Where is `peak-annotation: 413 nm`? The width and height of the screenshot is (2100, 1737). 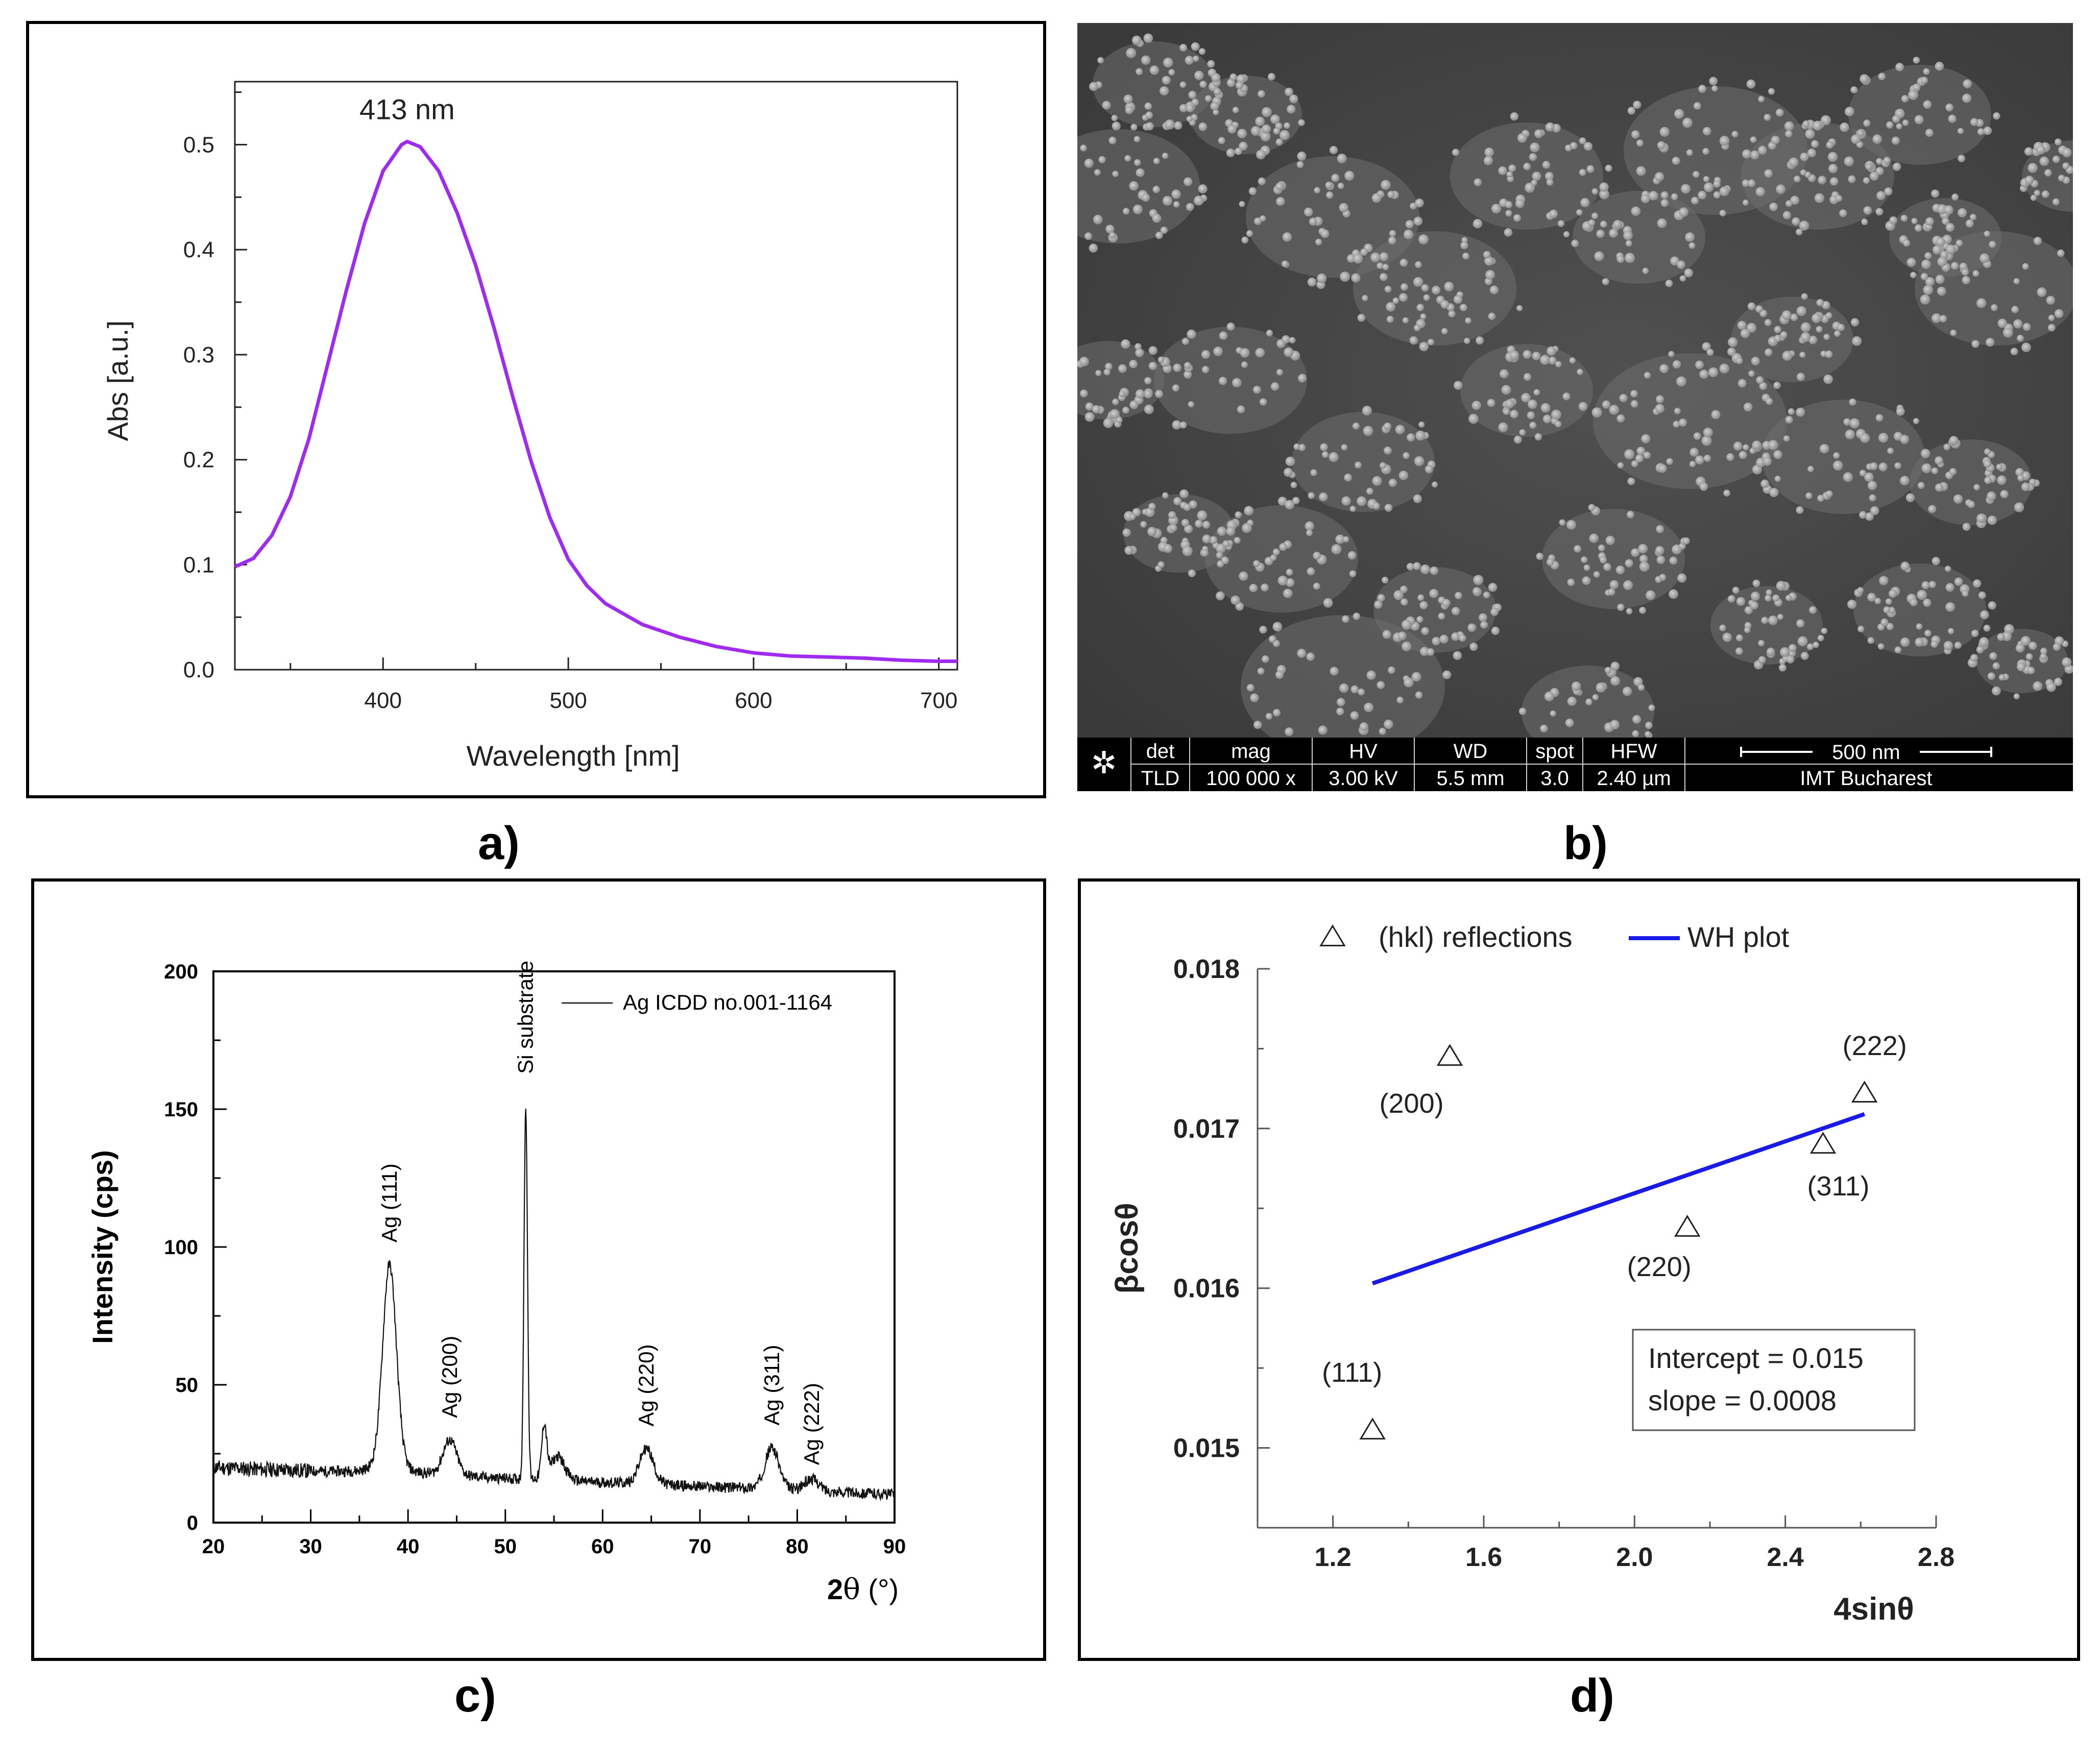
peak-annotation: 413 nm is located at coordinates (407, 109).